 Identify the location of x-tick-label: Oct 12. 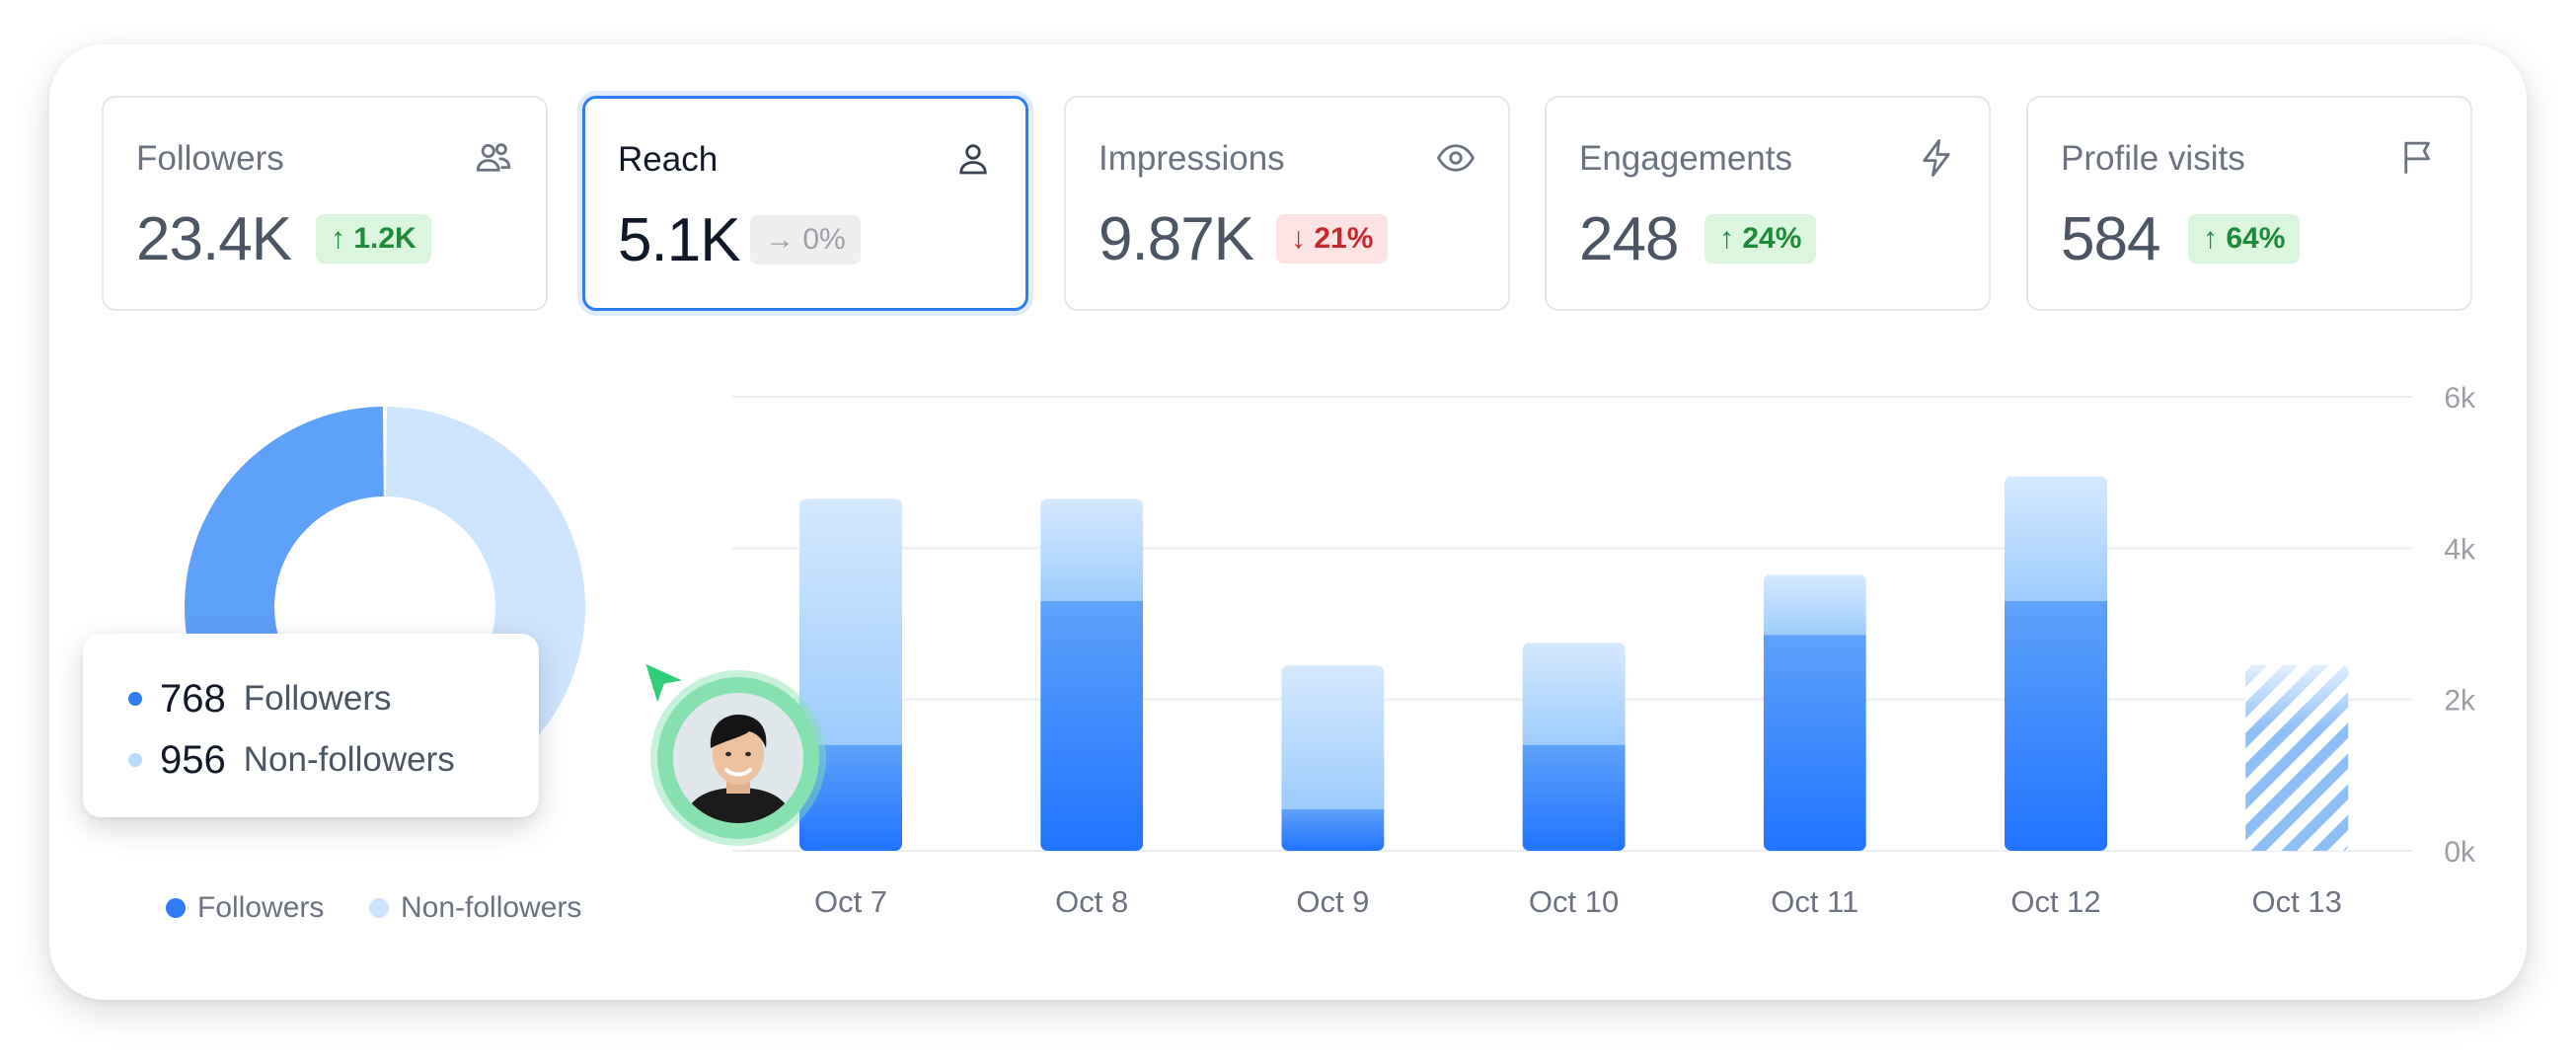
(2055, 901).